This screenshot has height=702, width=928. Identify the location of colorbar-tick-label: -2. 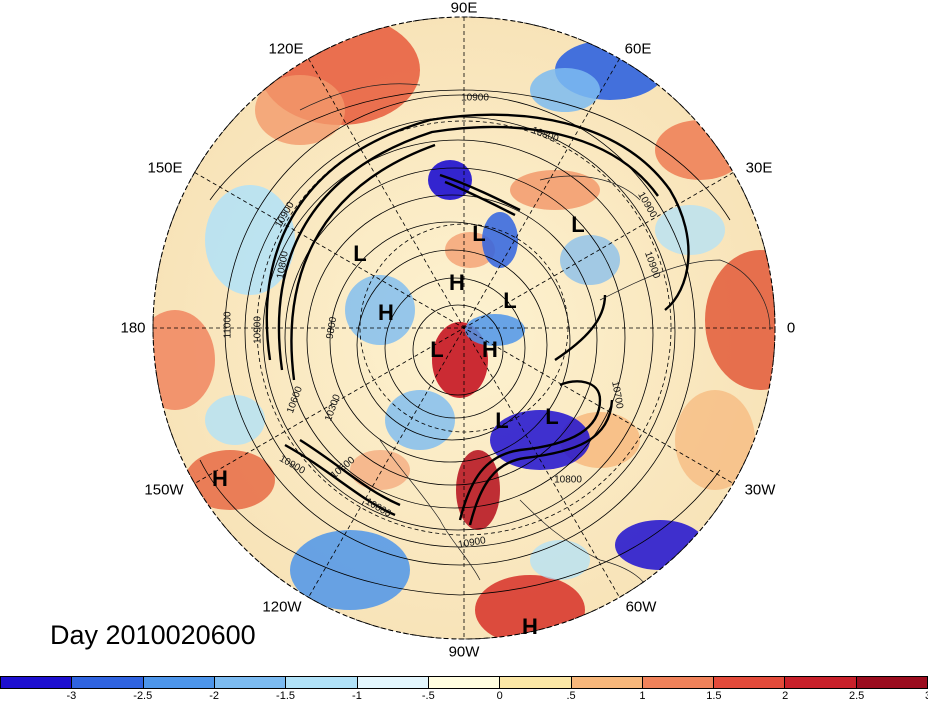
(214, 696).